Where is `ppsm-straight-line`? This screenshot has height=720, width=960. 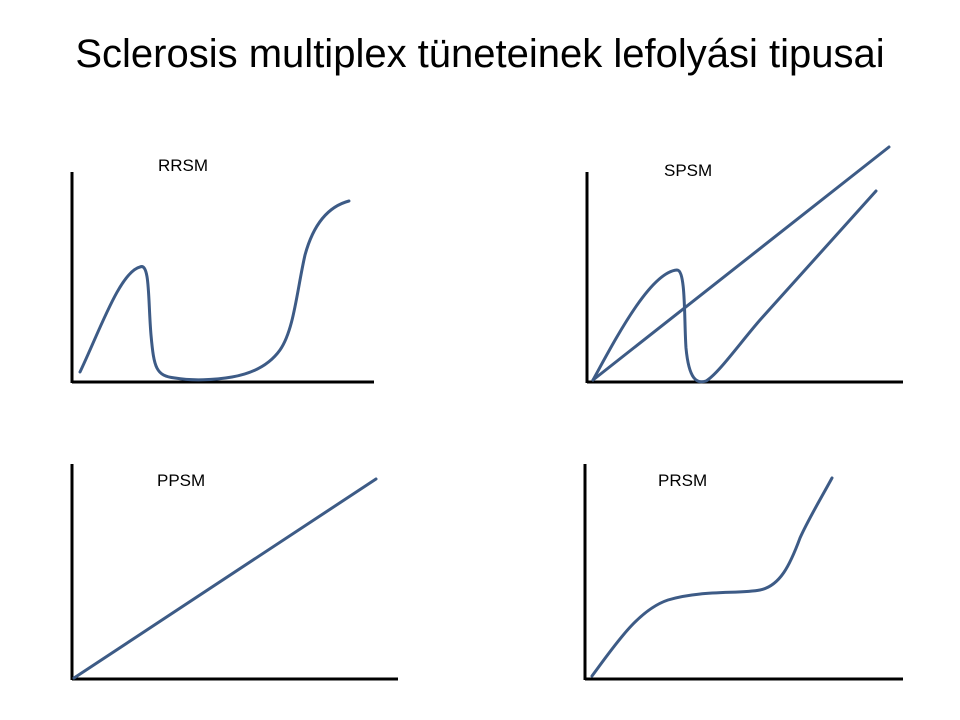 ppsm-straight-line is located at coordinates (225, 578).